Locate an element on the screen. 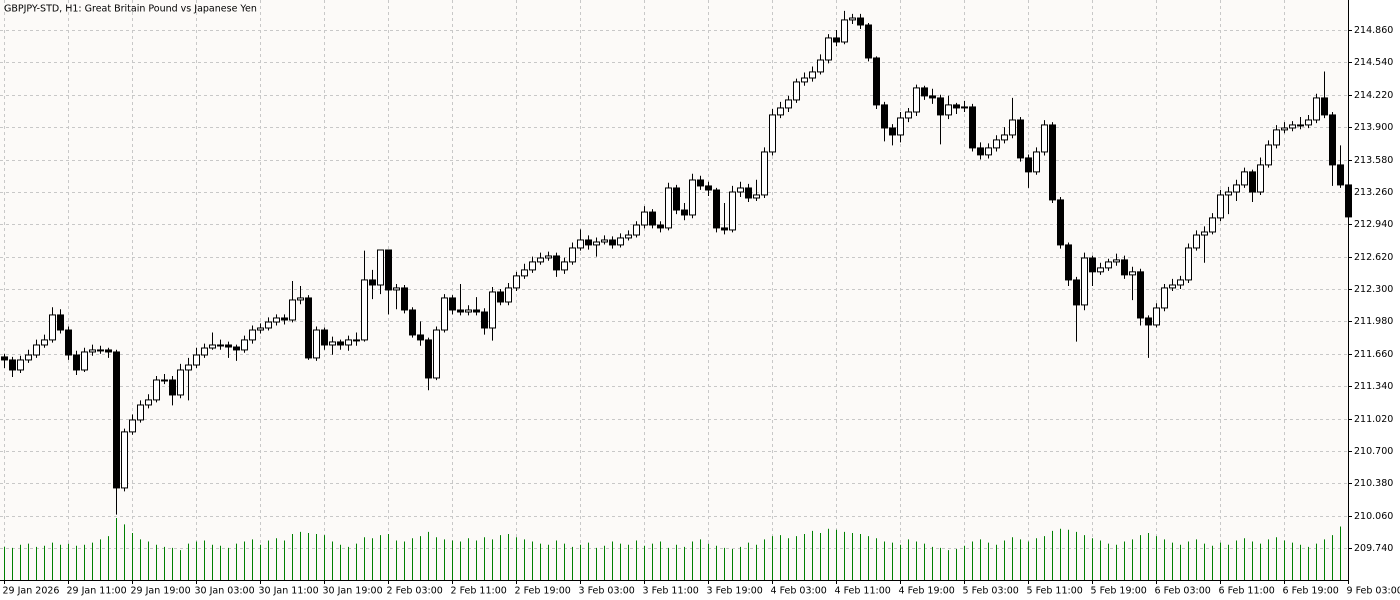  y-tick-label: 211.980 is located at coordinates (1373, 321).